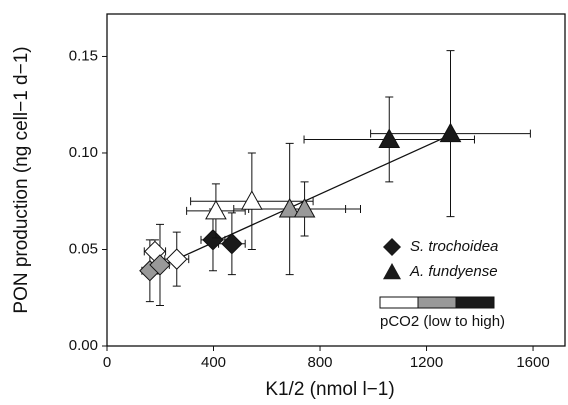 The width and height of the screenshot is (568, 405). I want to click on x-tick-label: 1200, so click(426, 362).